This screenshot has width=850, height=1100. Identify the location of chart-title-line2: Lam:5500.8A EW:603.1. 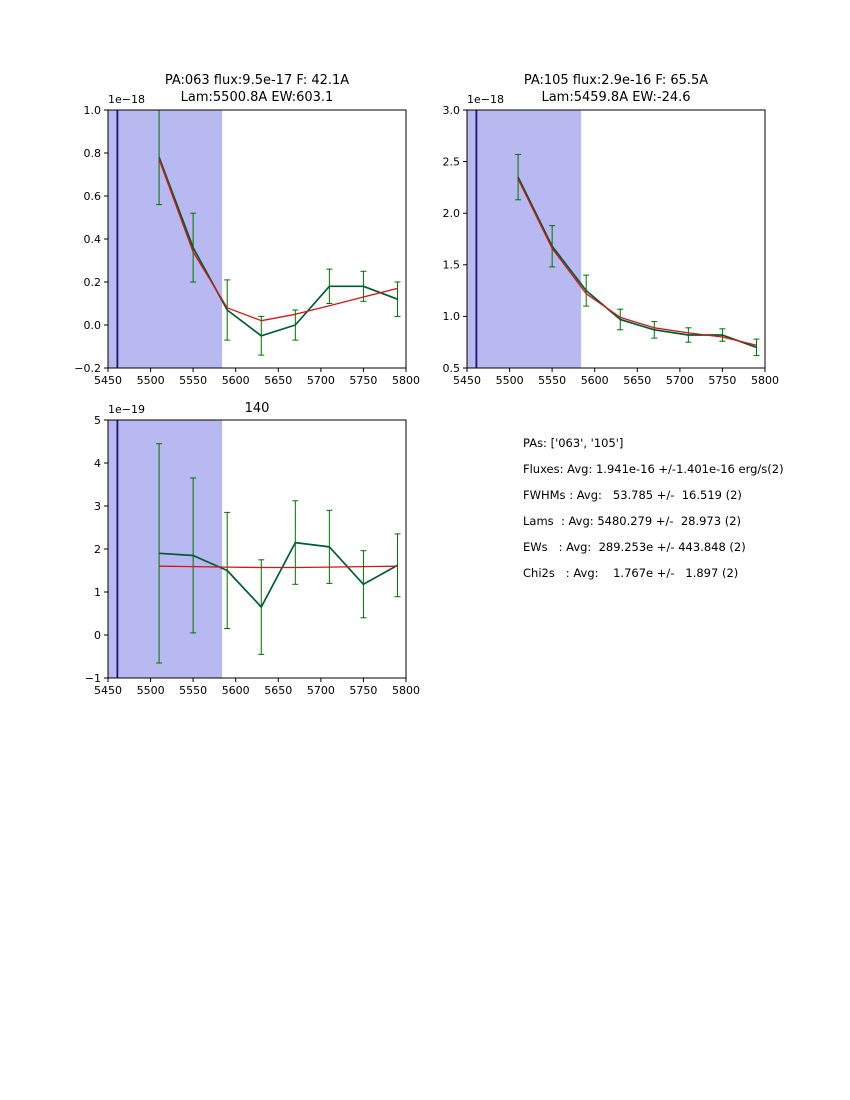
(257, 97).